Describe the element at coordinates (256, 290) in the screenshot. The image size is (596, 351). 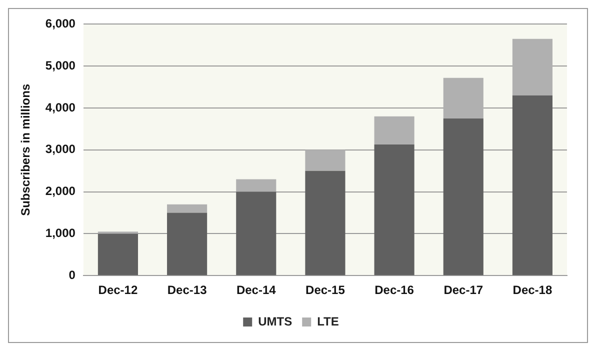
I see `x-tick-label: Dec-14` at that location.